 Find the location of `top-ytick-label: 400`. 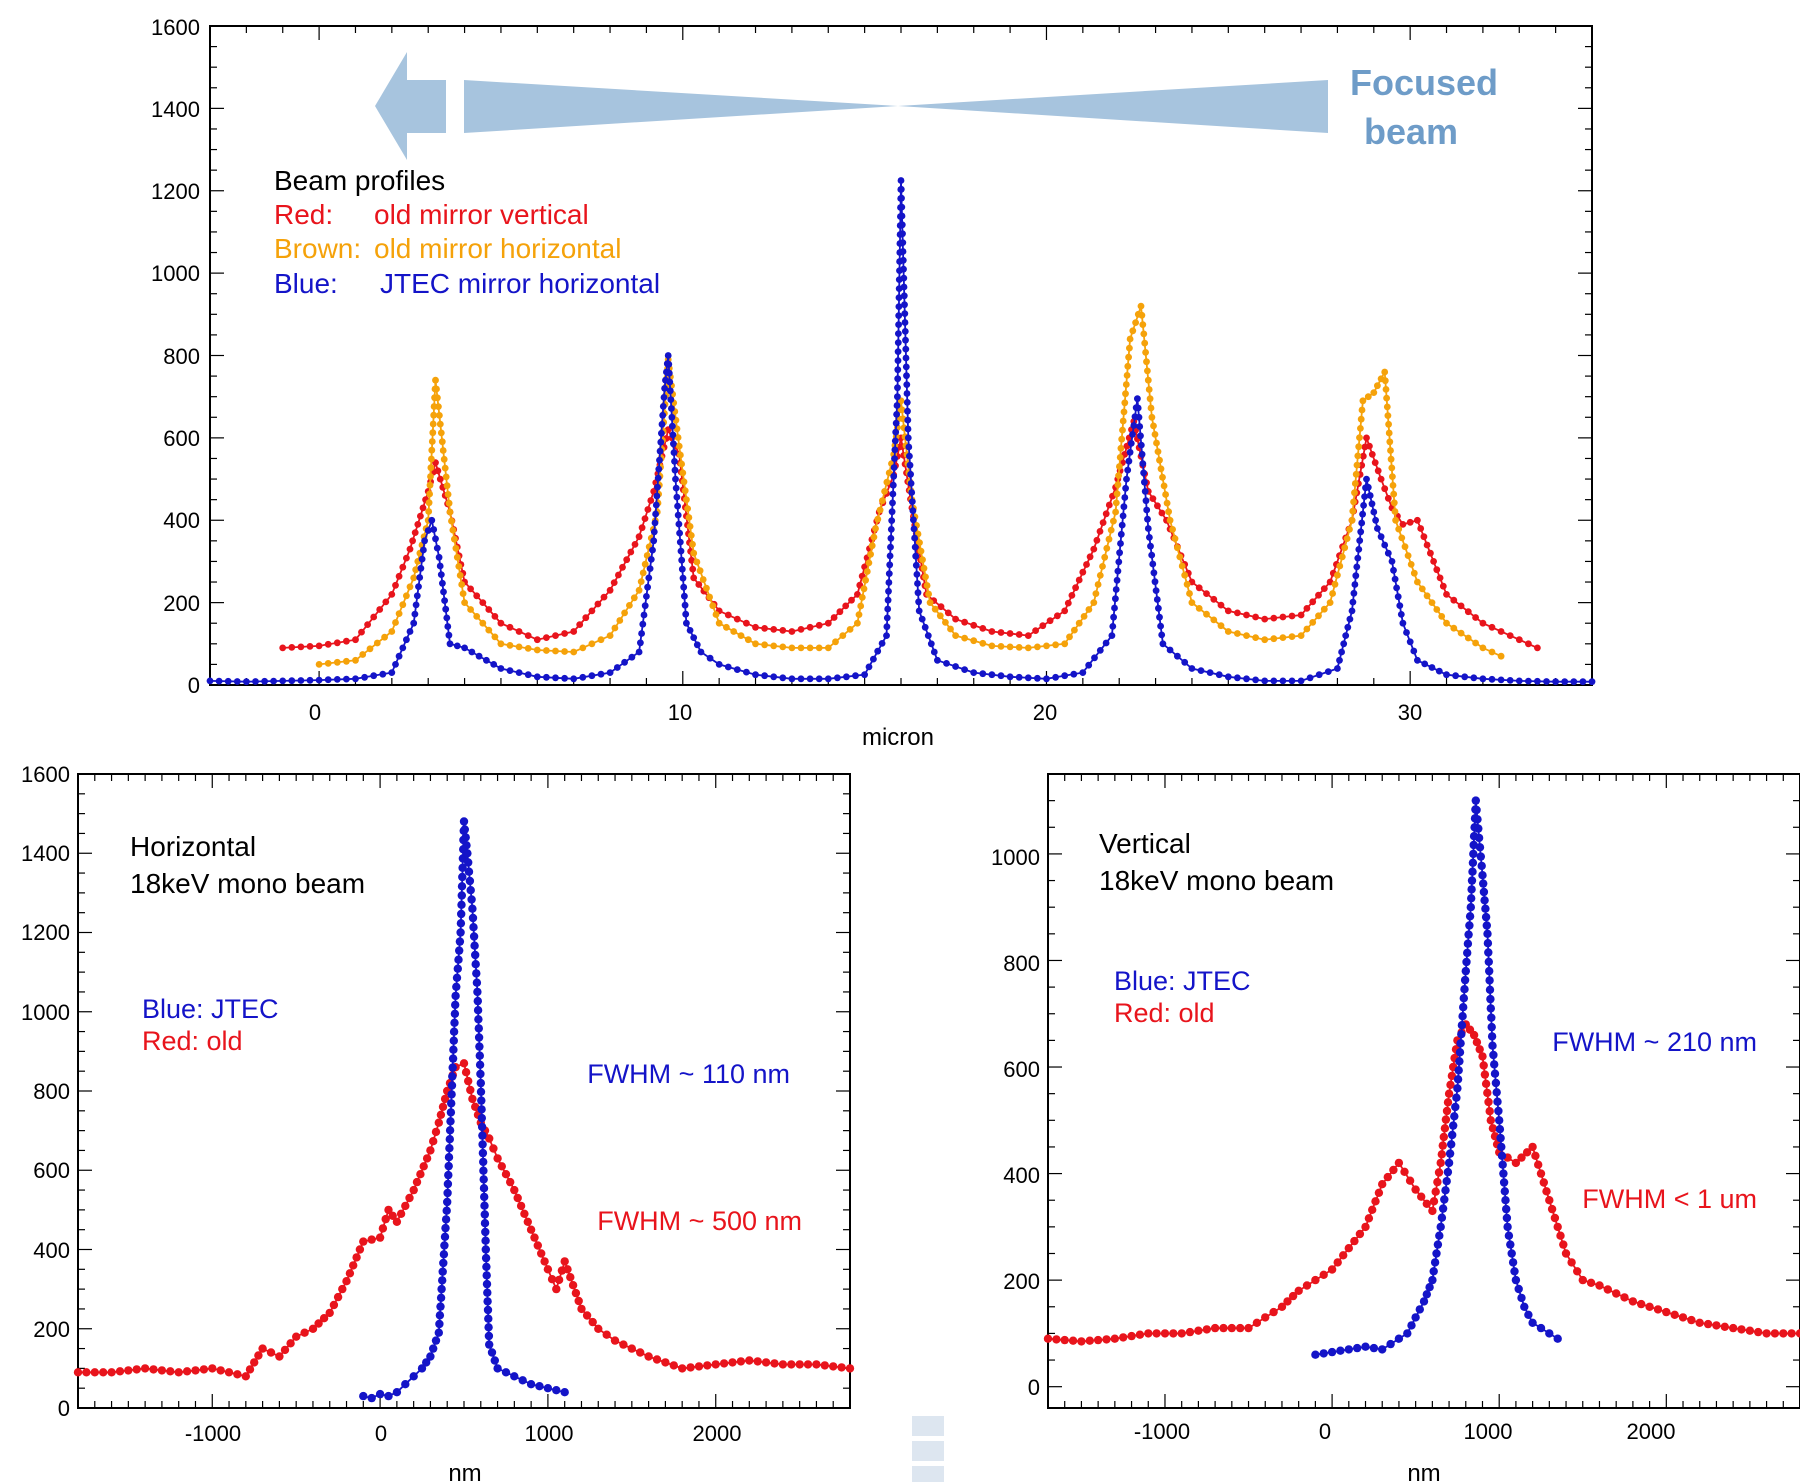

top-ytick-label: 400 is located at coordinates (181, 520).